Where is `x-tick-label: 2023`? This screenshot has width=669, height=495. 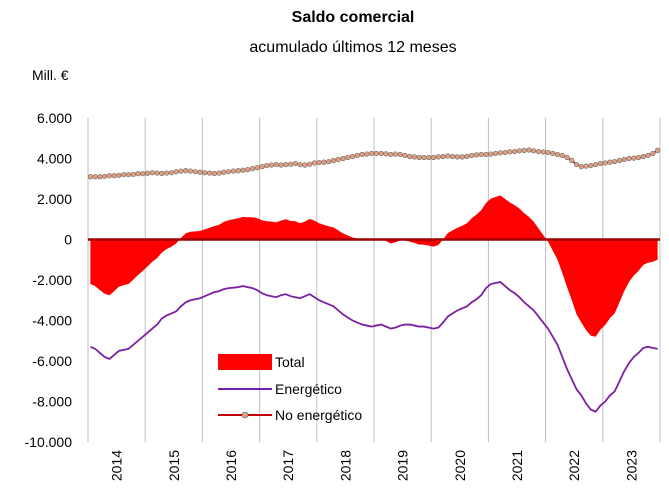 x-tick-label: 2023 is located at coordinates (631, 465).